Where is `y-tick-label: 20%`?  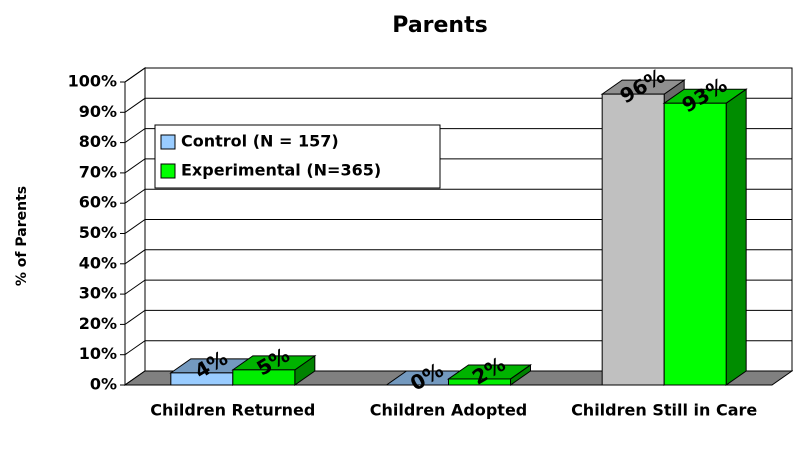 y-tick-label: 20% is located at coordinates (98, 323).